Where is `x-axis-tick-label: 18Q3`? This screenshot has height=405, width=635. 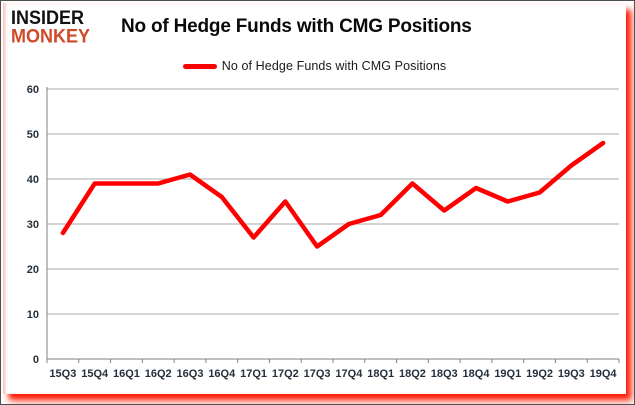
x-axis-tick-label: 18Q3 is located at coordinates (444, 374).